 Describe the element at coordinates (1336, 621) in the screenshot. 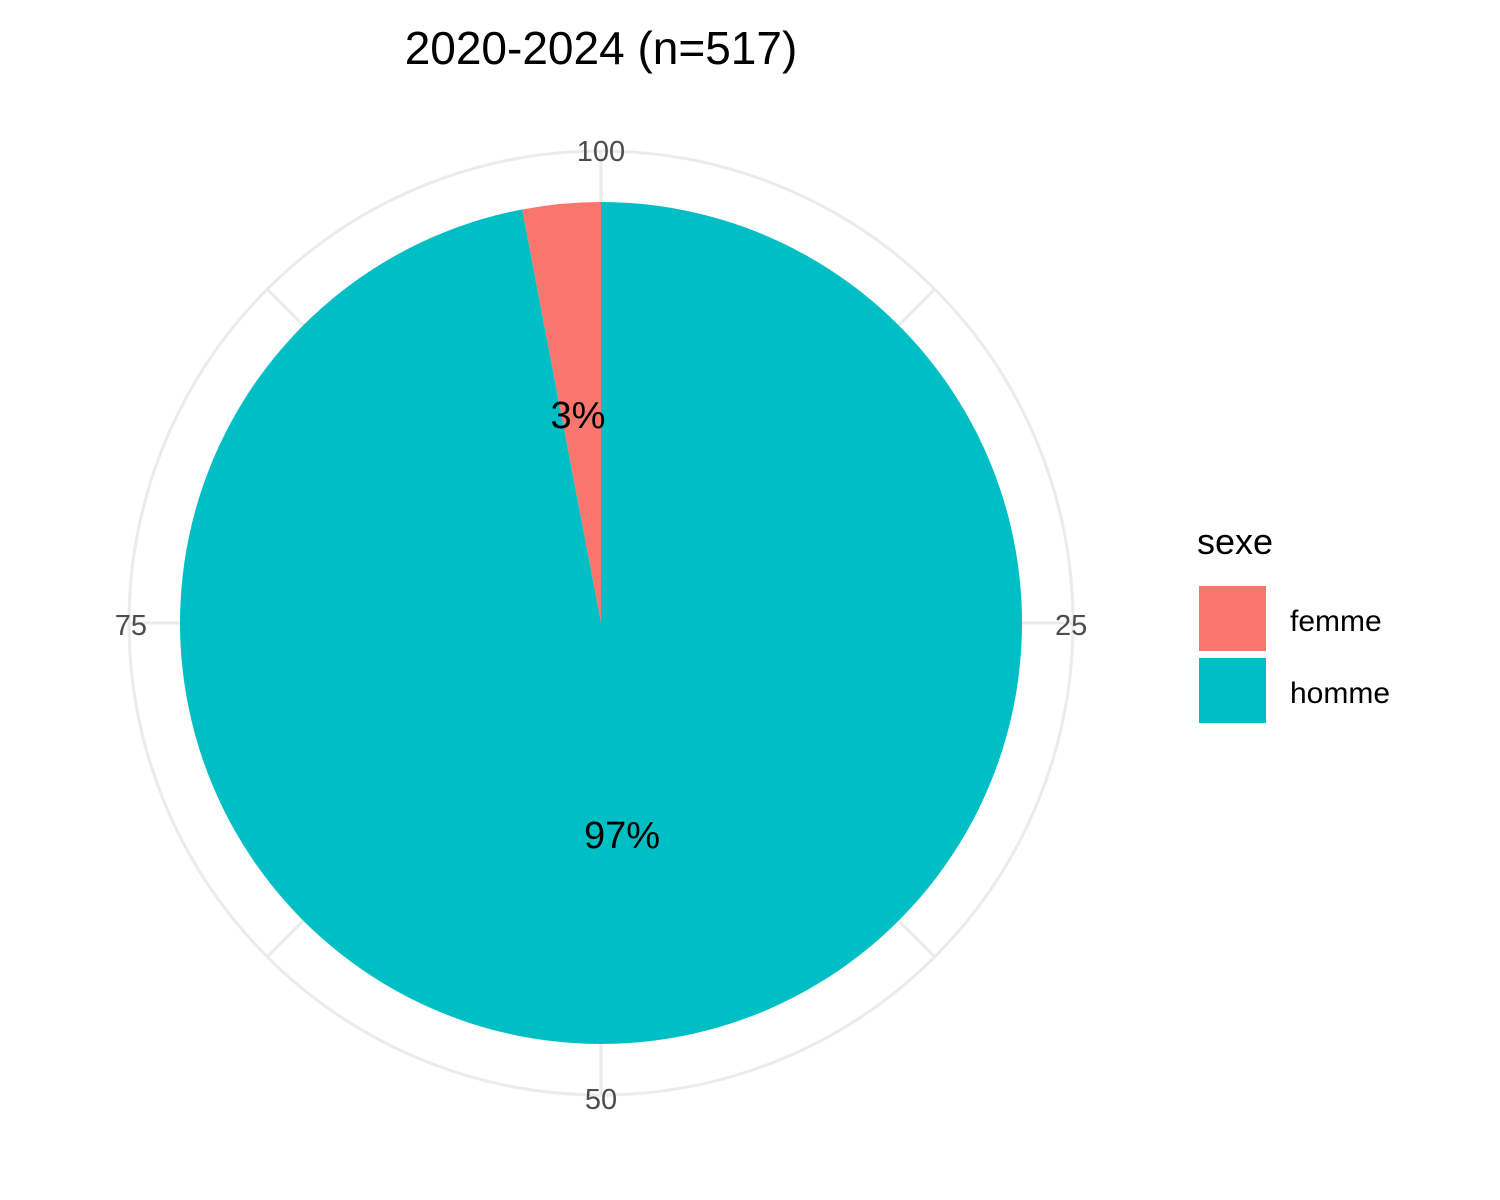

I see `legend-label-femme: femme` at that location.